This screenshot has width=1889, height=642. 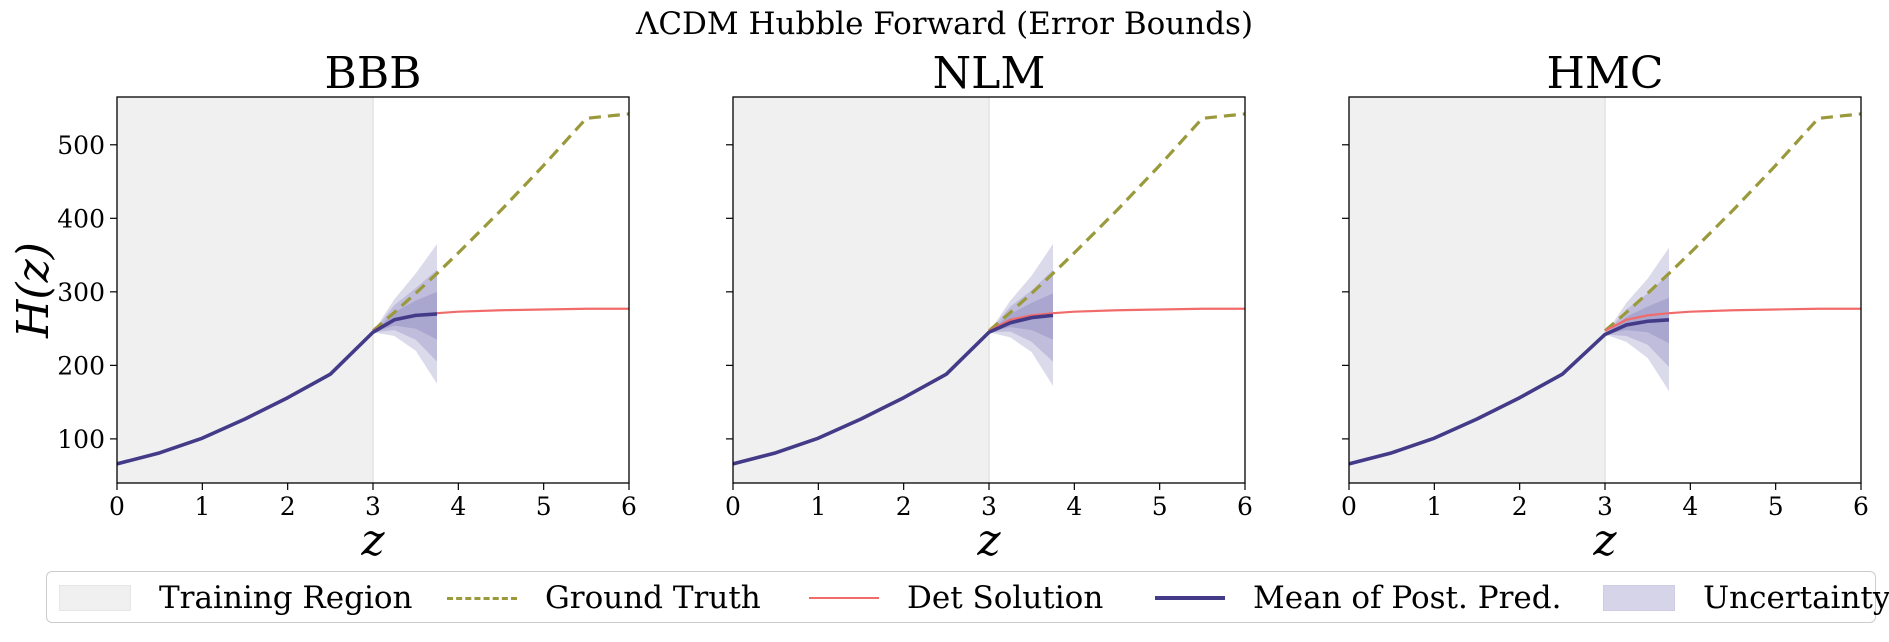 I want to click on y-tick-label: 200, so click(x=81, y=365).